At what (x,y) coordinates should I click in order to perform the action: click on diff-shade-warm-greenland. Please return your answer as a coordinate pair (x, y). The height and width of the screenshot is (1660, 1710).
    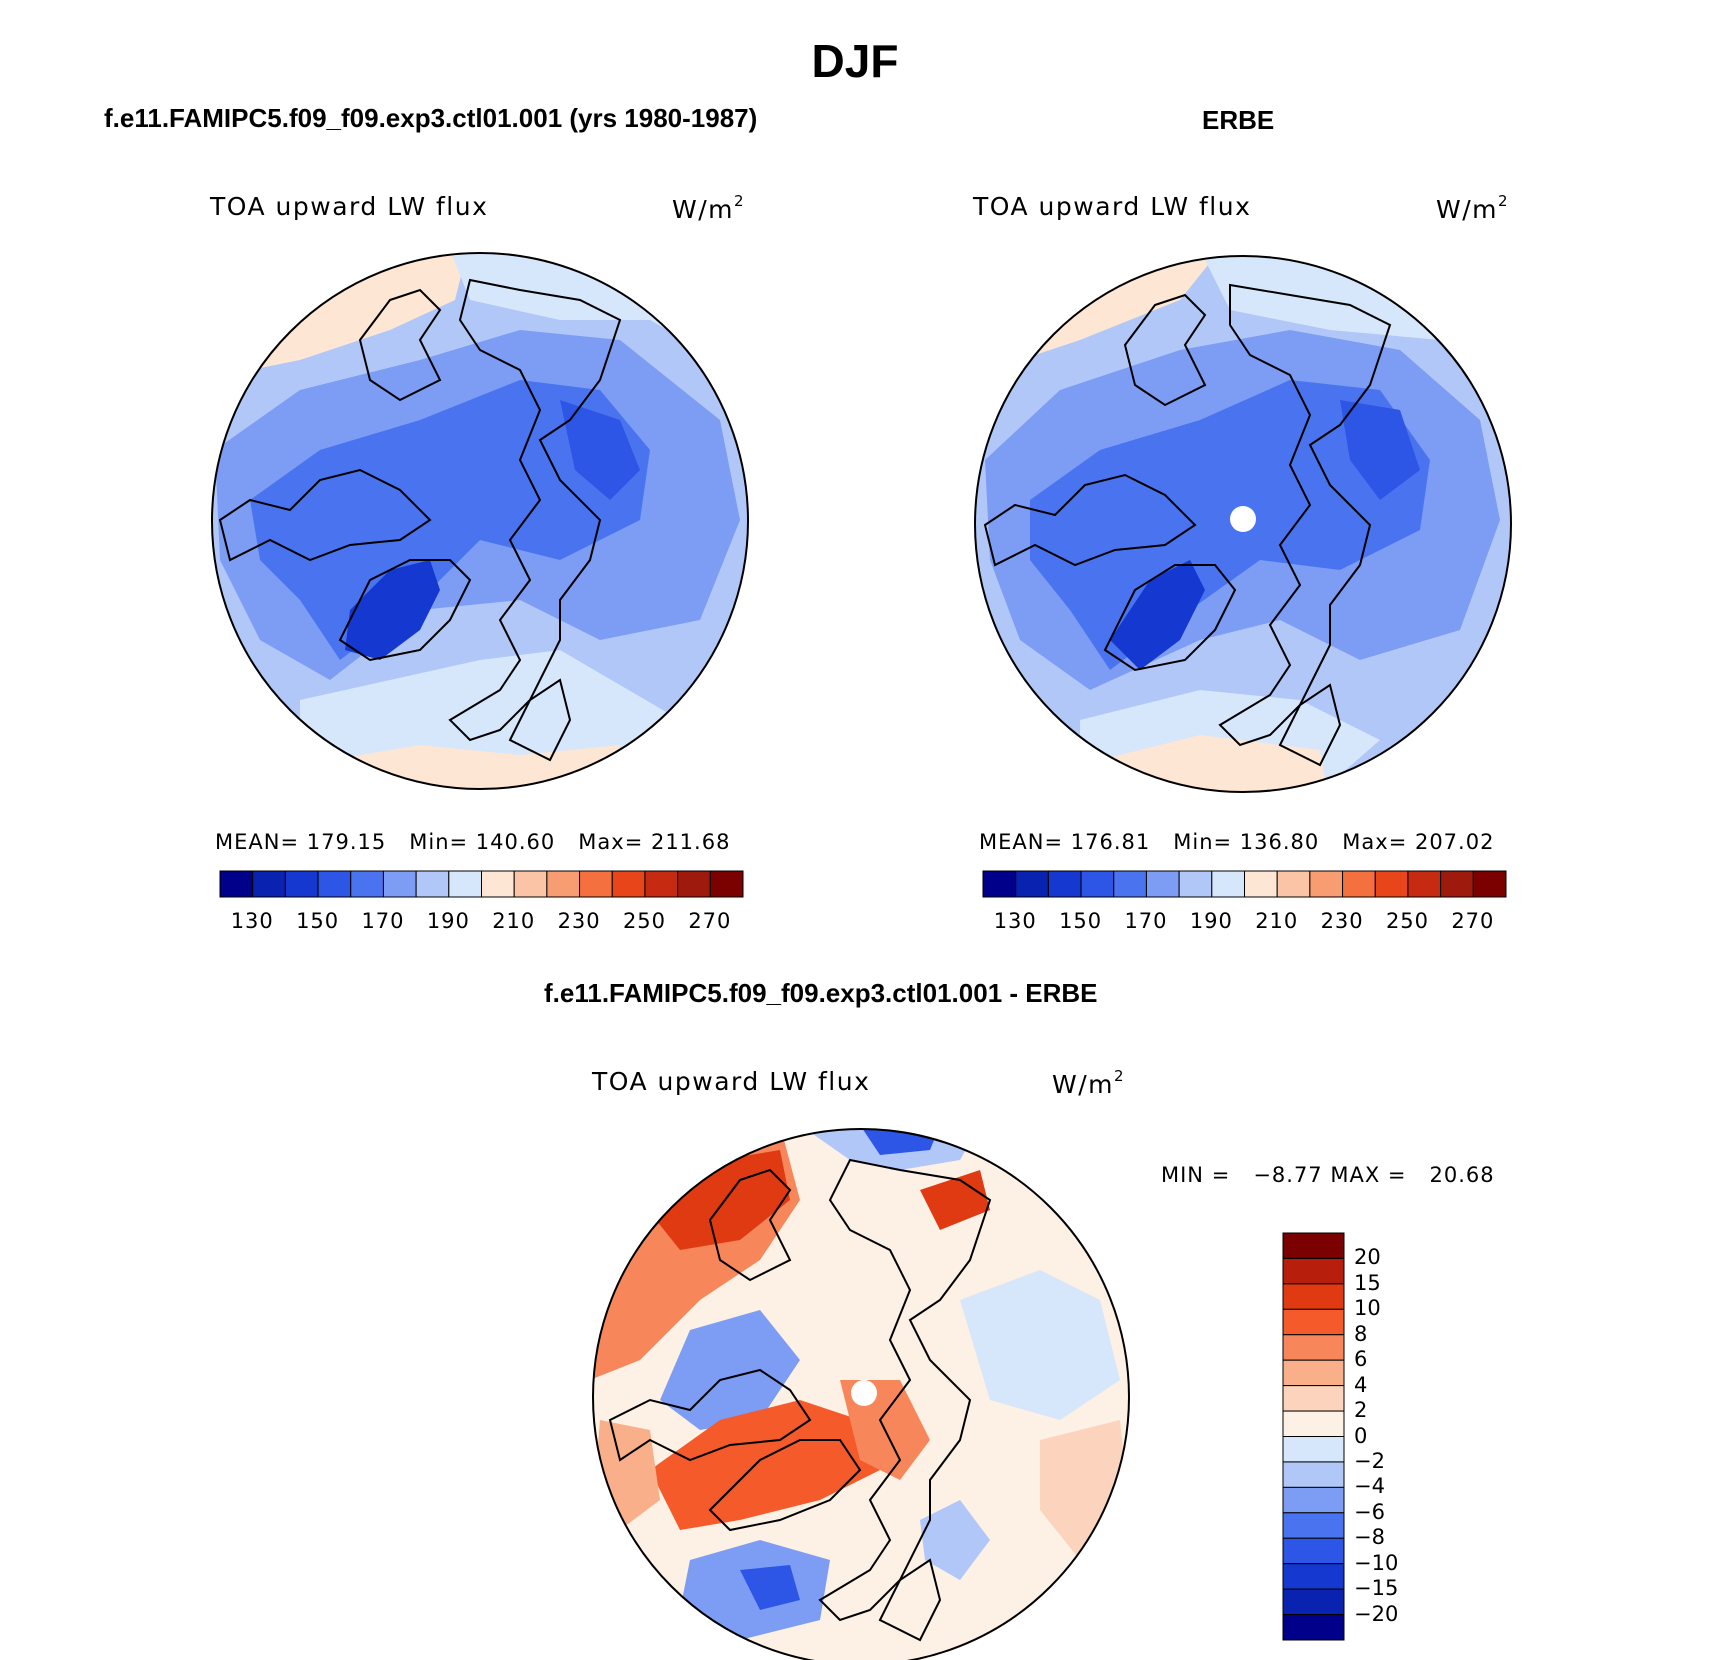
    Looking at the image, I should click on (765, 1465).